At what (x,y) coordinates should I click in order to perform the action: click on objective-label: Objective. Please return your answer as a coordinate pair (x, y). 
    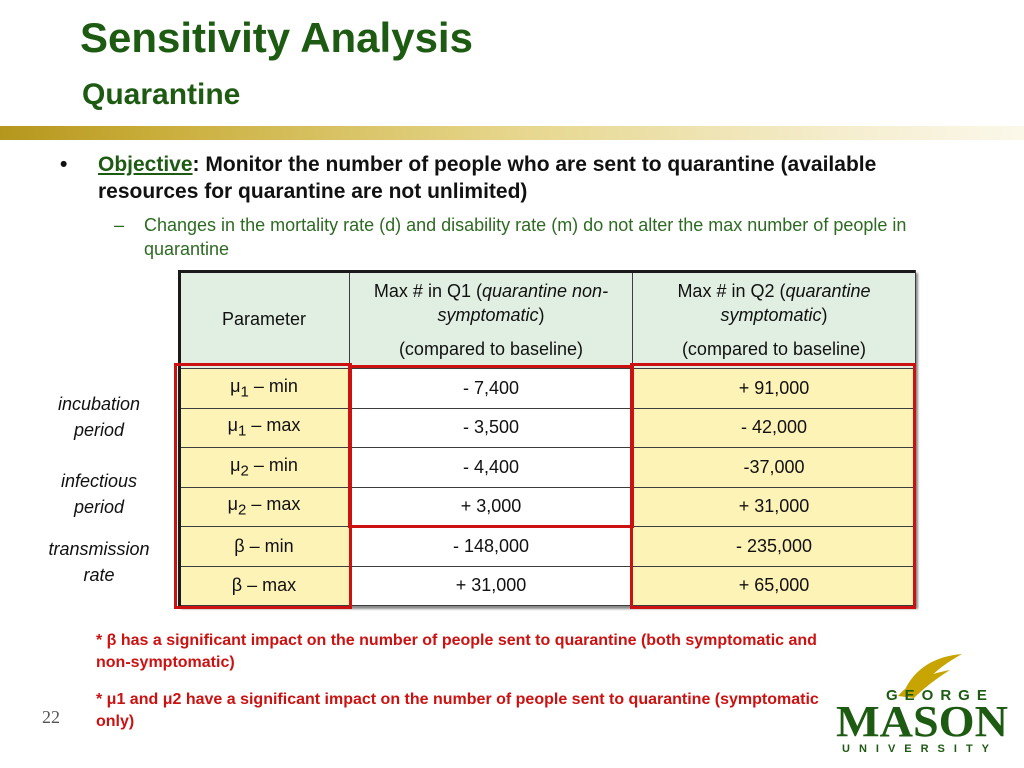
    Looking at the image, I should click on (145, 164).